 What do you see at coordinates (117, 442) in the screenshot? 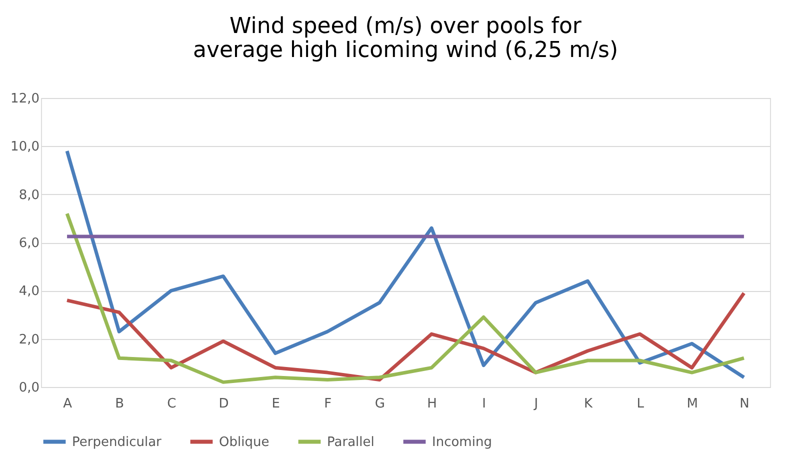
I see `legend-label: Perpendicular` at bounding box center [117, 442].